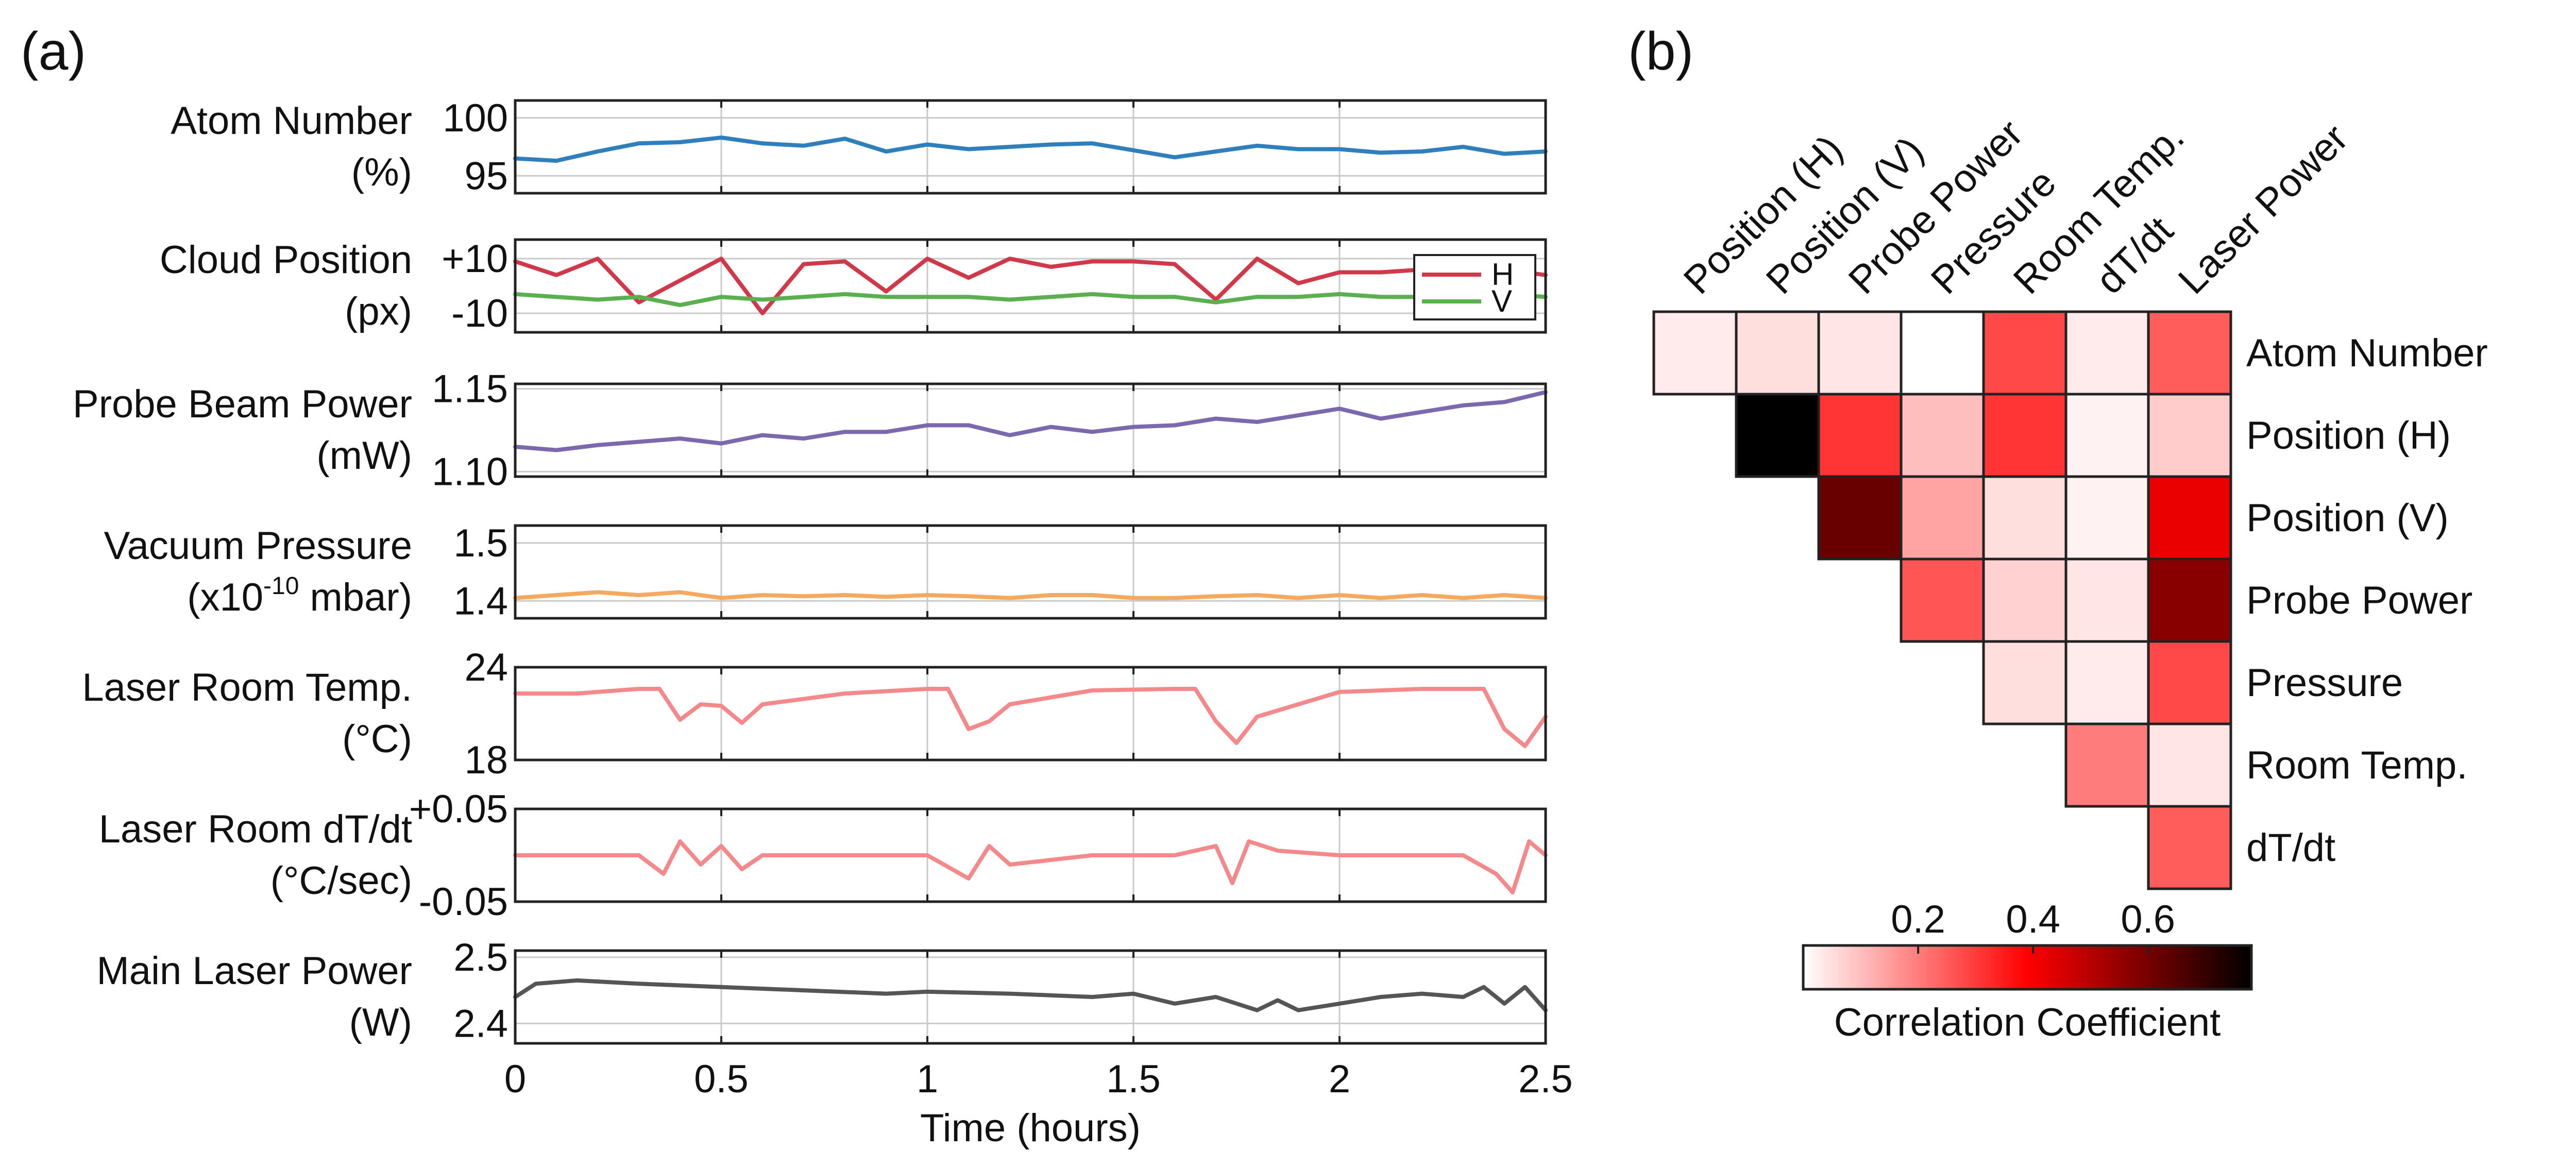 Image resolution: width=2576 pixels, height=1167 pixels. I want to click on y-axis-label-part: (x10, so click(225, 598).